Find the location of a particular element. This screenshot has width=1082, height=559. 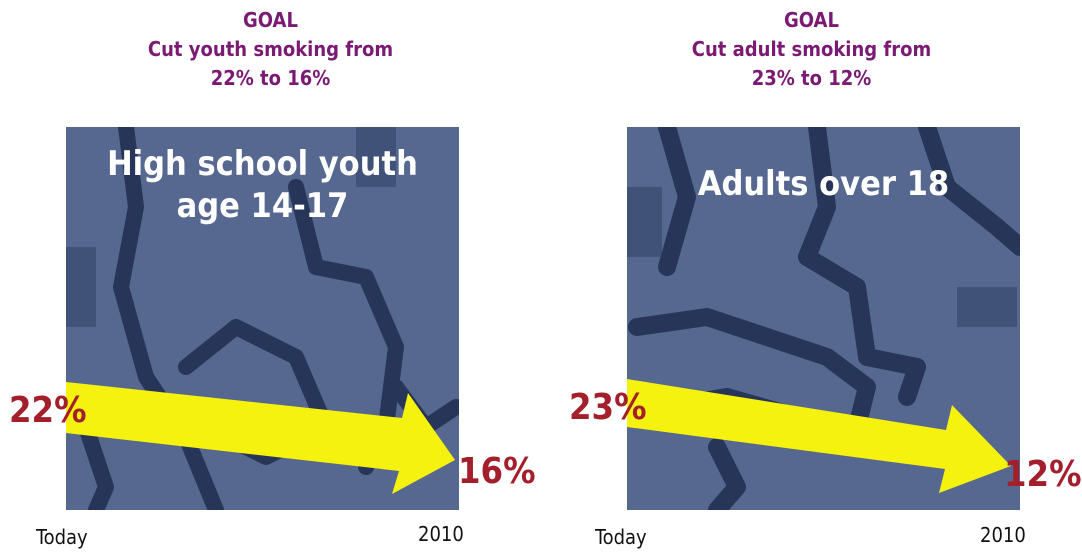

adult-group-label: Adults over 18 is located at coordinates (823, 184).